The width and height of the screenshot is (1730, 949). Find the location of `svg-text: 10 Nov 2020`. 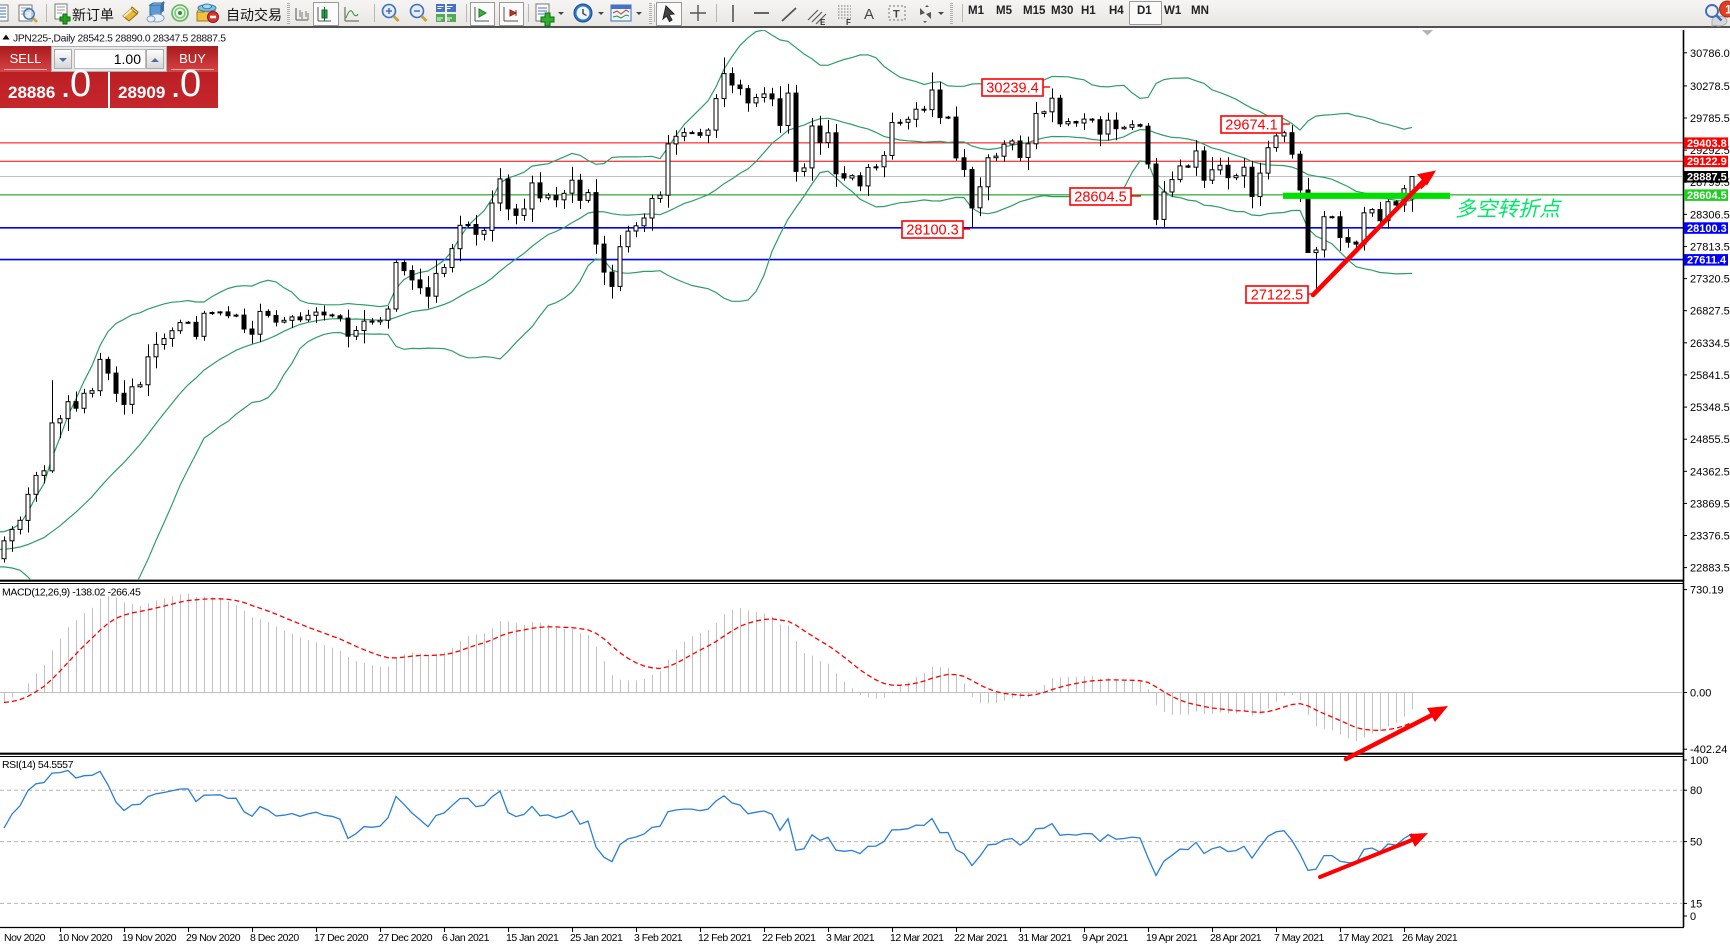

svg-text: 10 Nov 2020 is located at coordinates (85, 938).